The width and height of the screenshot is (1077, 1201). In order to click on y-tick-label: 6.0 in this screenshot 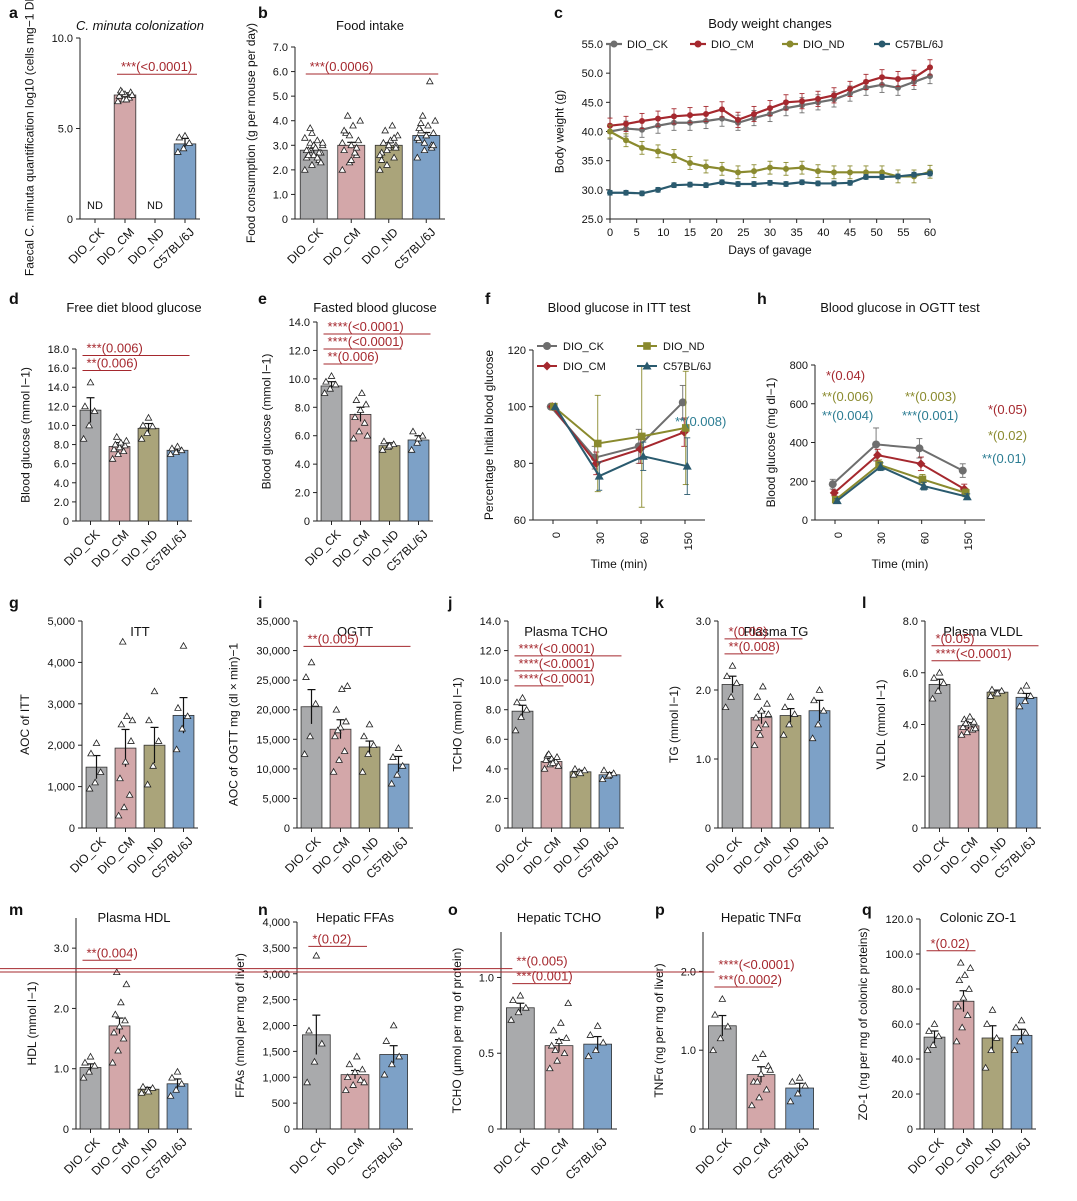, I will do `click(302, 437)`.